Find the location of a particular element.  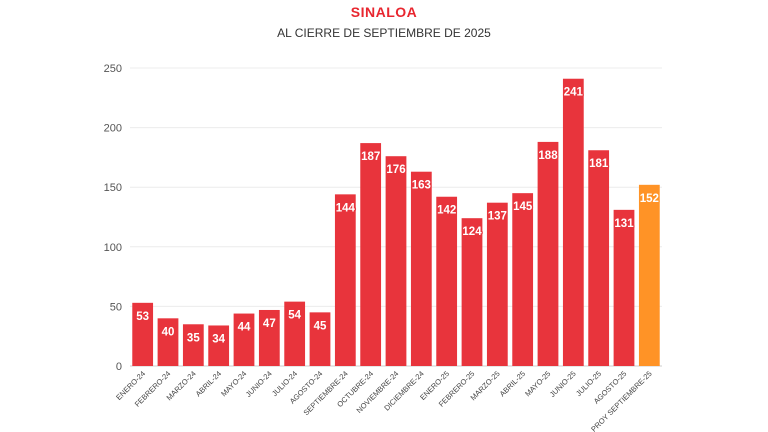

bar-value-label: 145 is located at coordinates (523, 207).